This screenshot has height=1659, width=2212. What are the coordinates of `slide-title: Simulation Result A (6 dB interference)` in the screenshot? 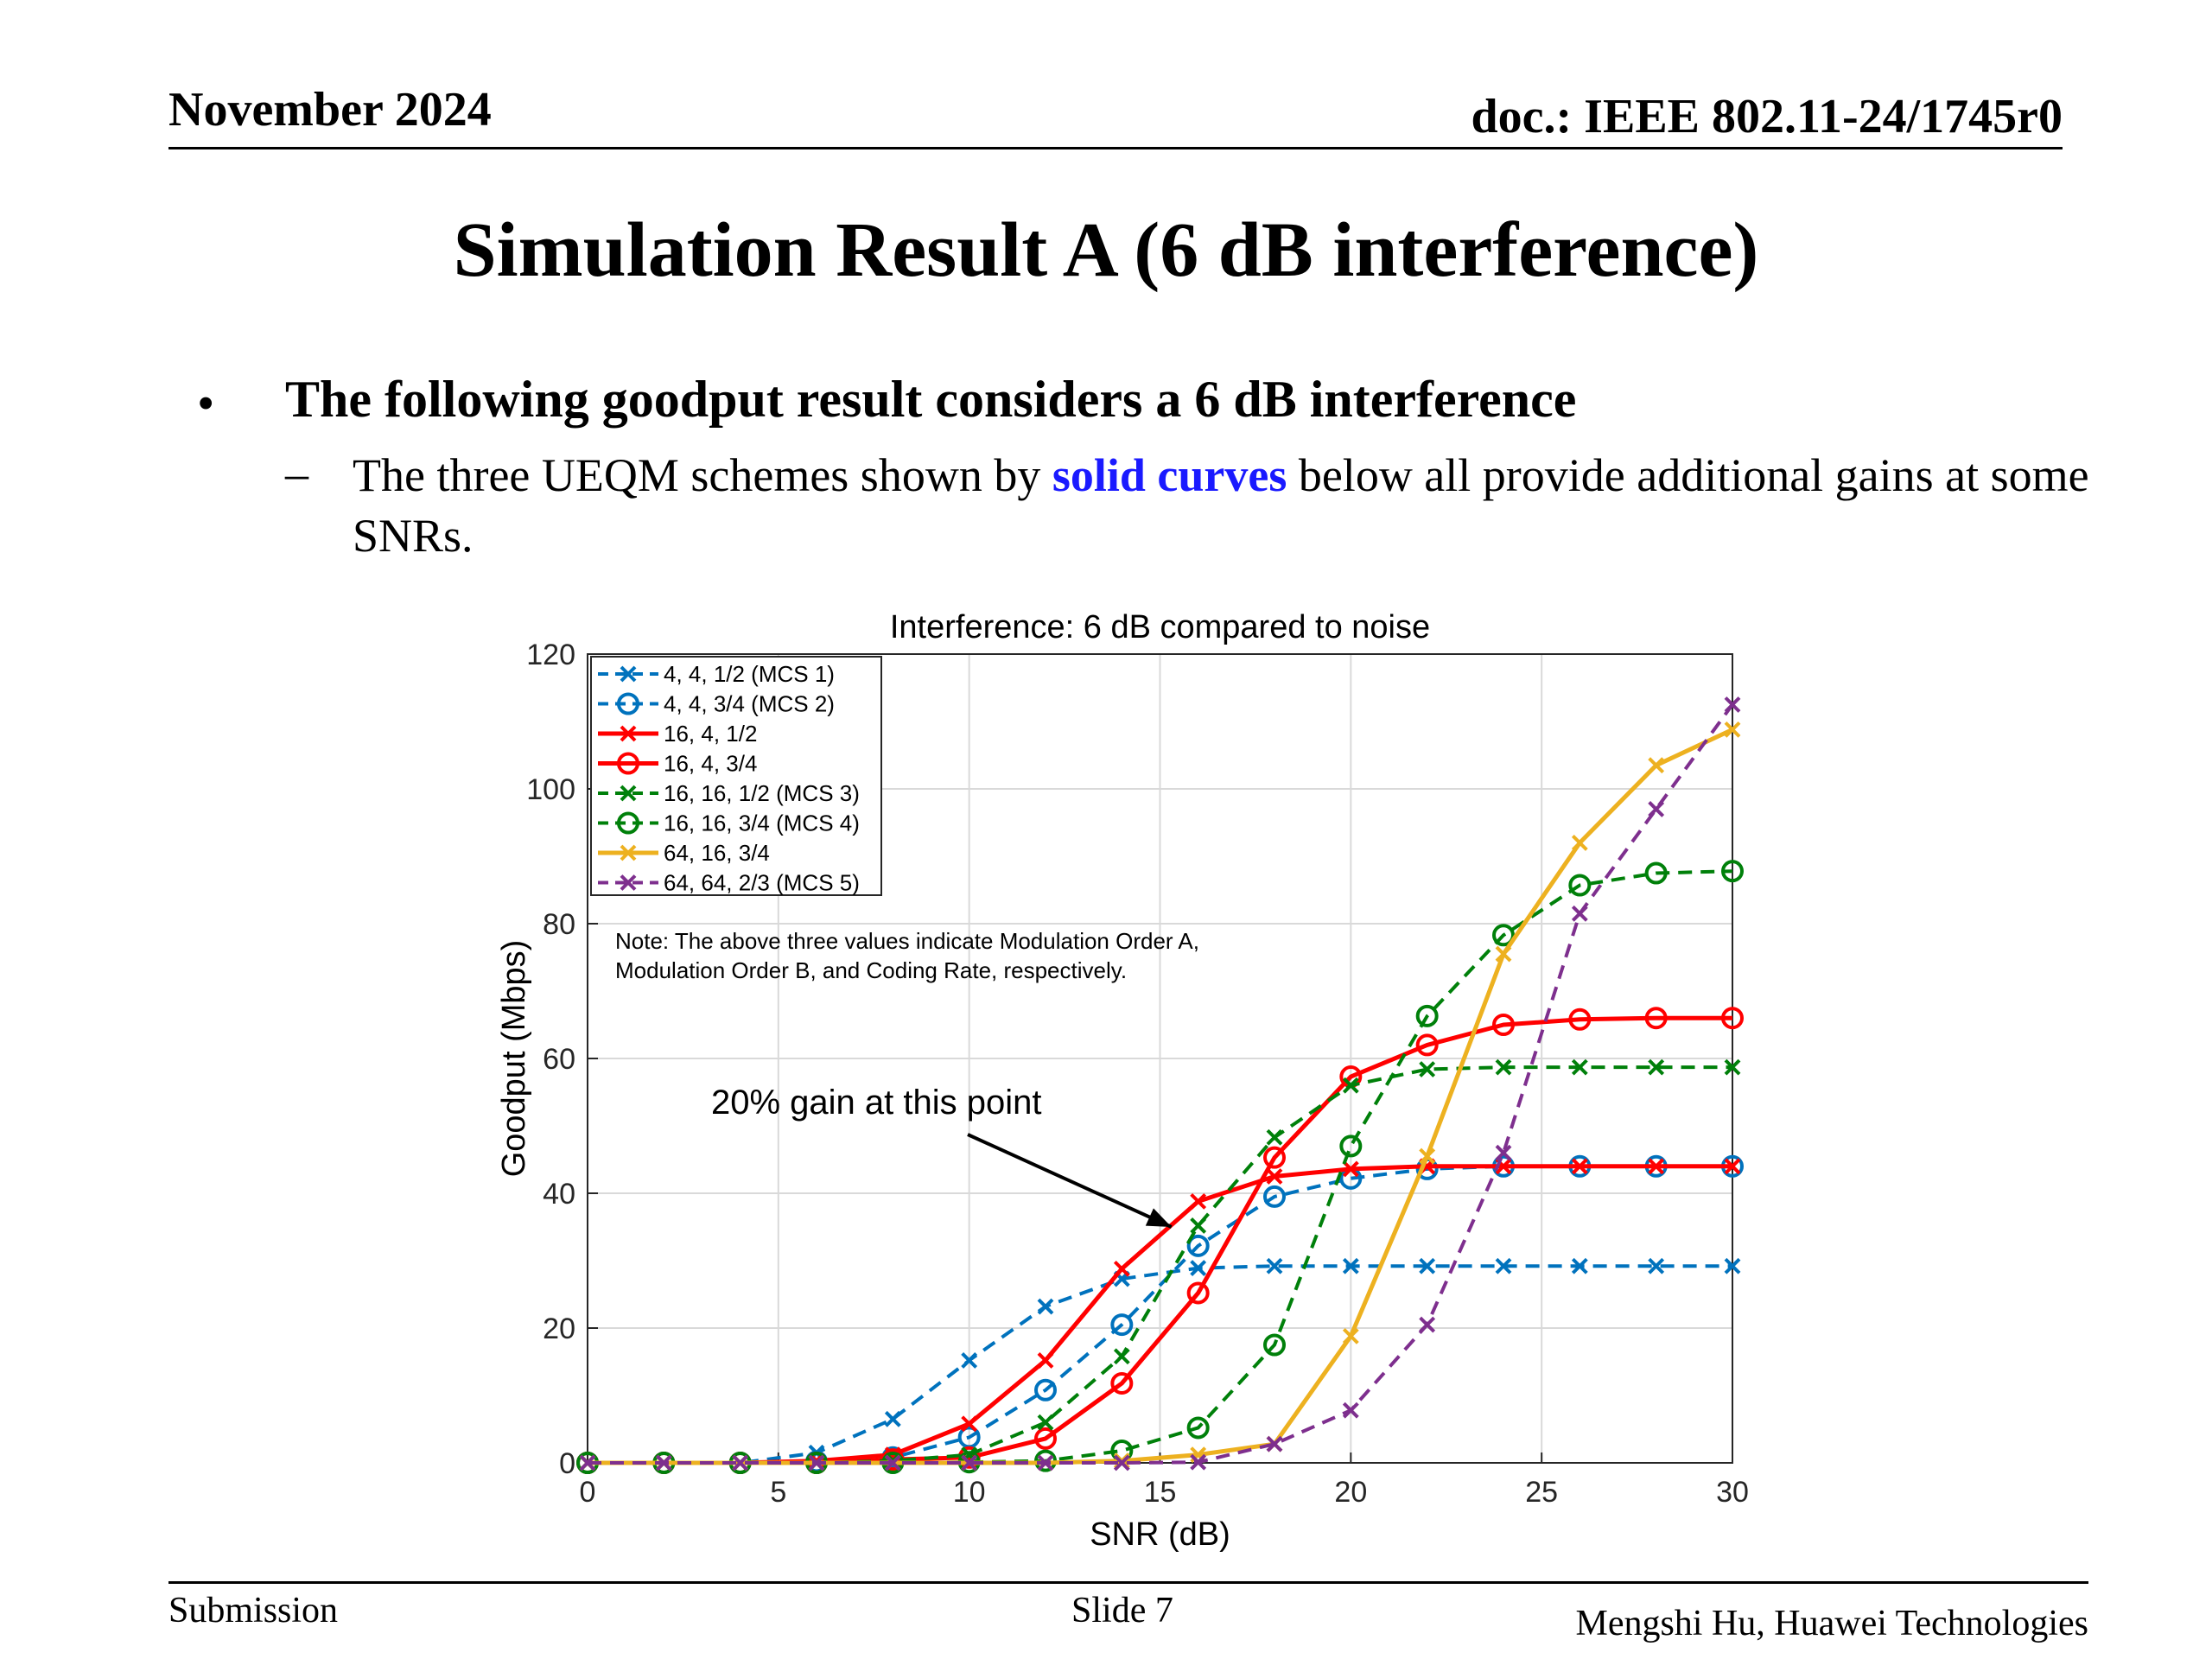 It's located at (1106, 250).